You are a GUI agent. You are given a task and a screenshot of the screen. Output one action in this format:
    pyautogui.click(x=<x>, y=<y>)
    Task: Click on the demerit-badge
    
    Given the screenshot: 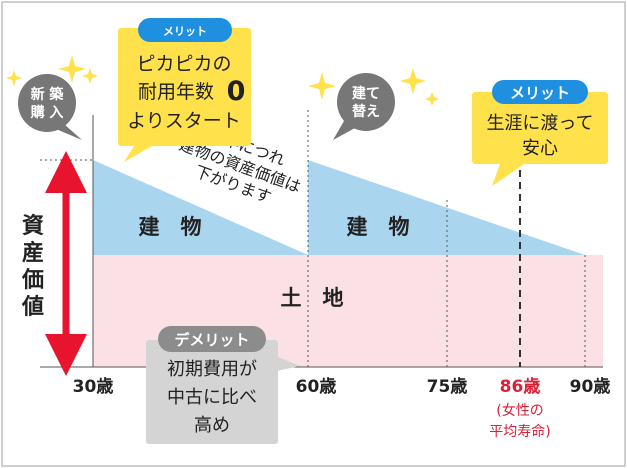 What is the action you would take?
    pyautogui.click(x=212, y=339)
    